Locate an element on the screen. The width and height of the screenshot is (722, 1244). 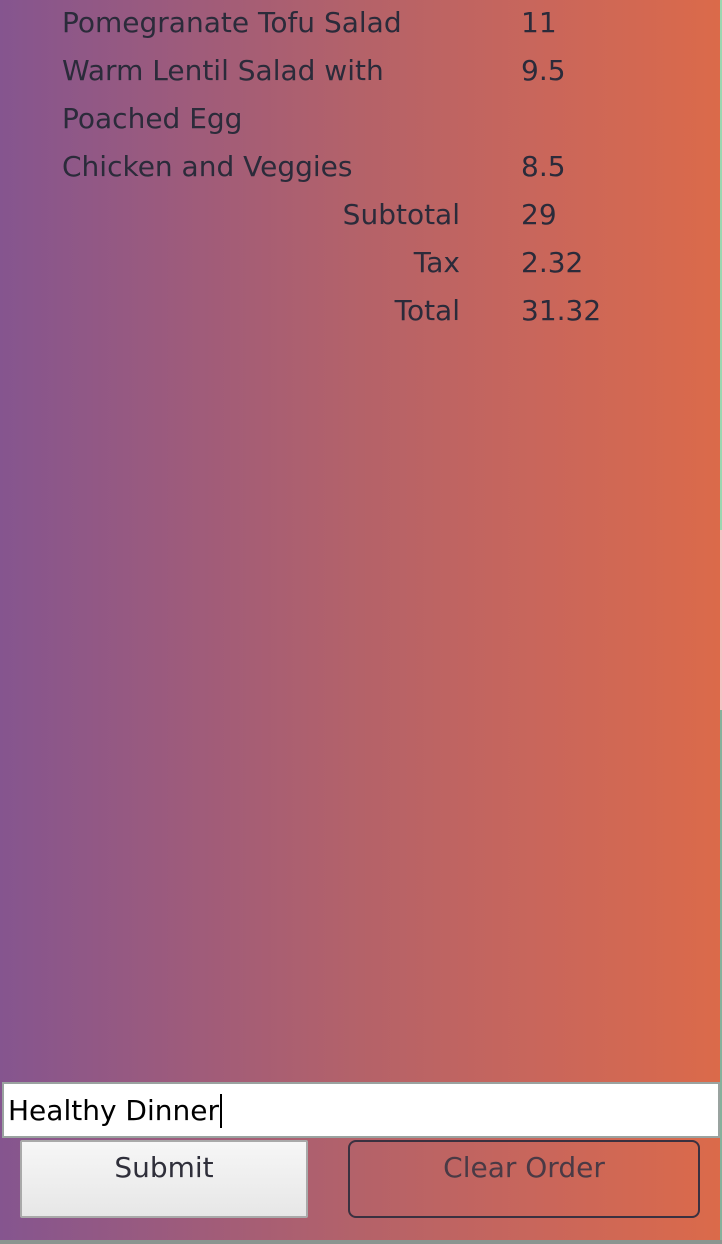
item-price: 11 is located at coordinates (539, 22).